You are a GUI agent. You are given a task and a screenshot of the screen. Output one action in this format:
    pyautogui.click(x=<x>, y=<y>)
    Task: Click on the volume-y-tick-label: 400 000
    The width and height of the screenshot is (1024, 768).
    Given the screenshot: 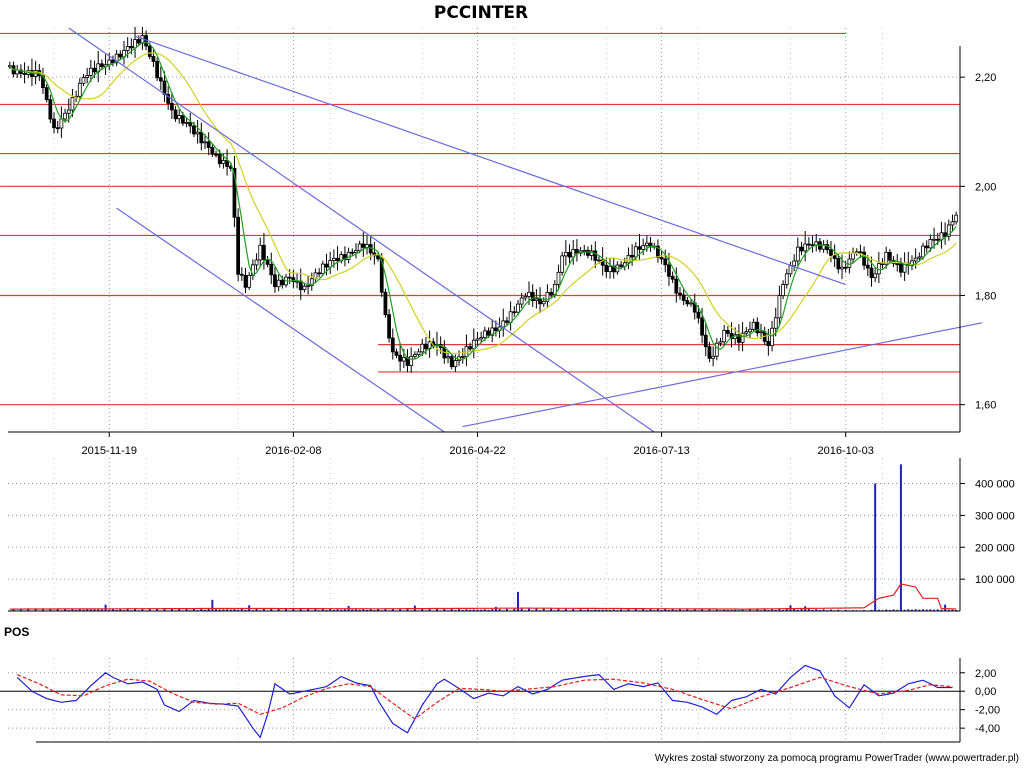 What is the action you would take?
    pyautogui.click(x=995, y=485)
    